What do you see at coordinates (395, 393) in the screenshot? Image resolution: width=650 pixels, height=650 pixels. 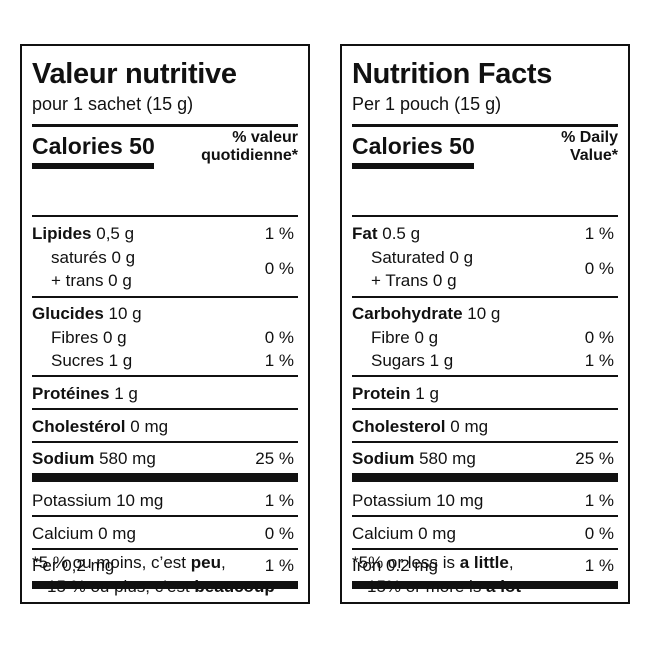 I see `protein-row: Protein 1 g` at bounding box center [395, 393].